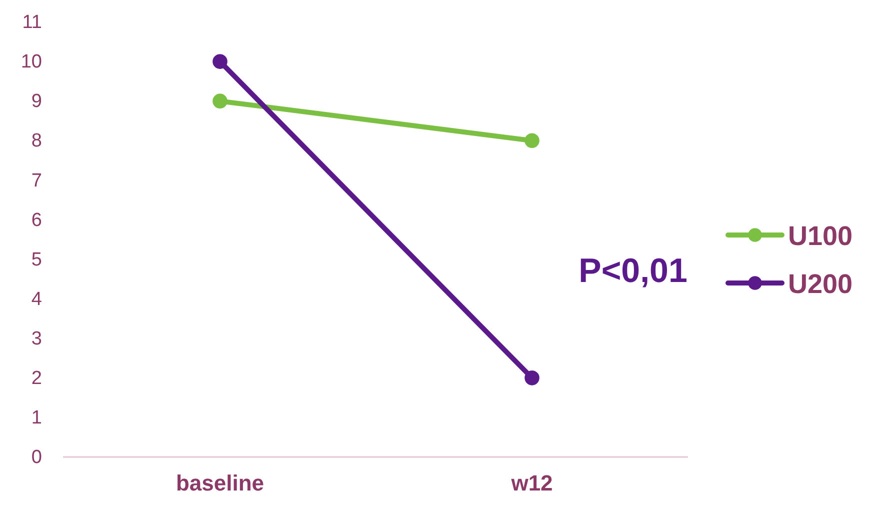  I want to click on legend-label: U200, so click(820, 284).